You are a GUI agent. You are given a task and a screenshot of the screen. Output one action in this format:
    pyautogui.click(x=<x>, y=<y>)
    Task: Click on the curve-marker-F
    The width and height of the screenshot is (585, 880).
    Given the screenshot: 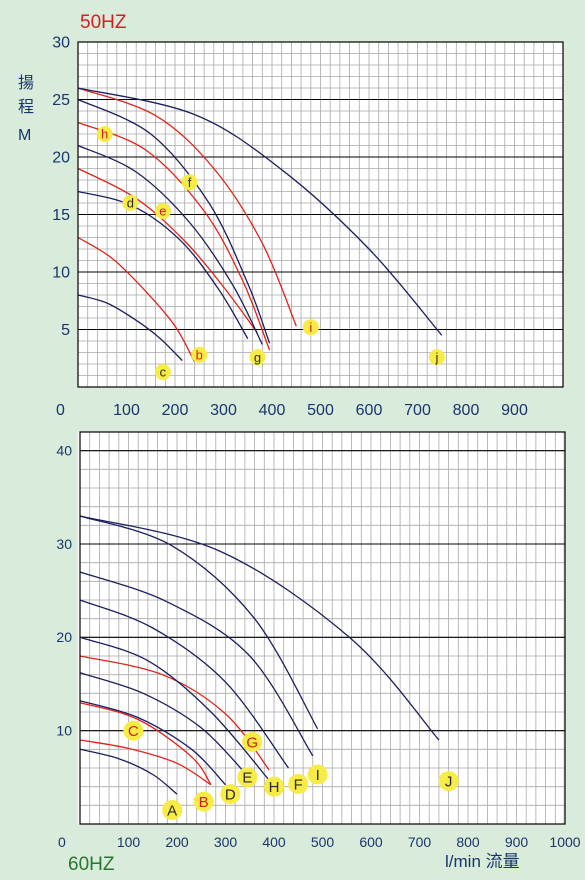 What is the action you would take?
    pyautogui.click(x=298, y=783)
    